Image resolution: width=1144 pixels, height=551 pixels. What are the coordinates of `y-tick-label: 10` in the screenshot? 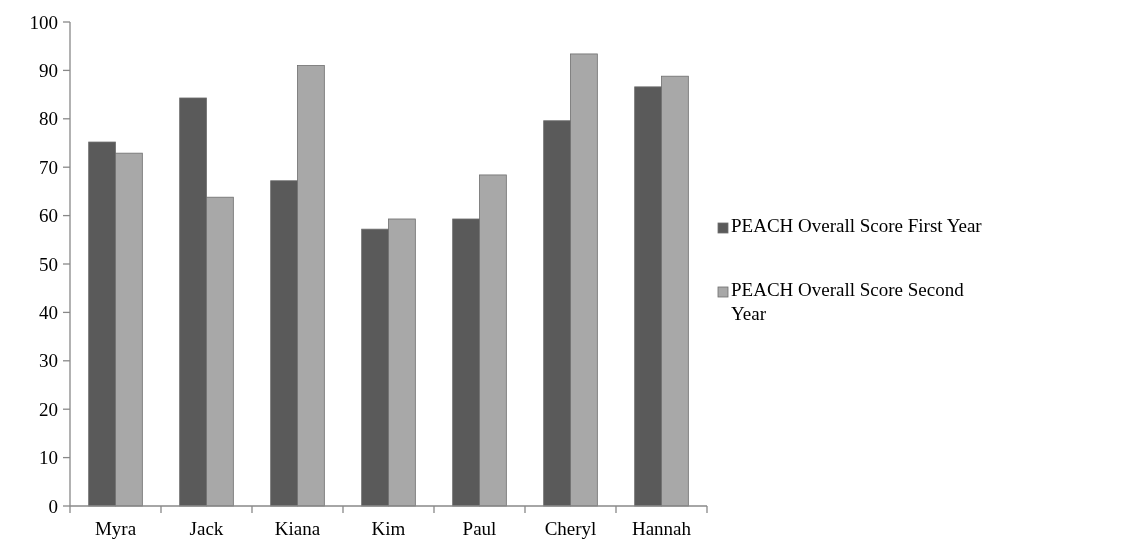 It's located at (48, 458).